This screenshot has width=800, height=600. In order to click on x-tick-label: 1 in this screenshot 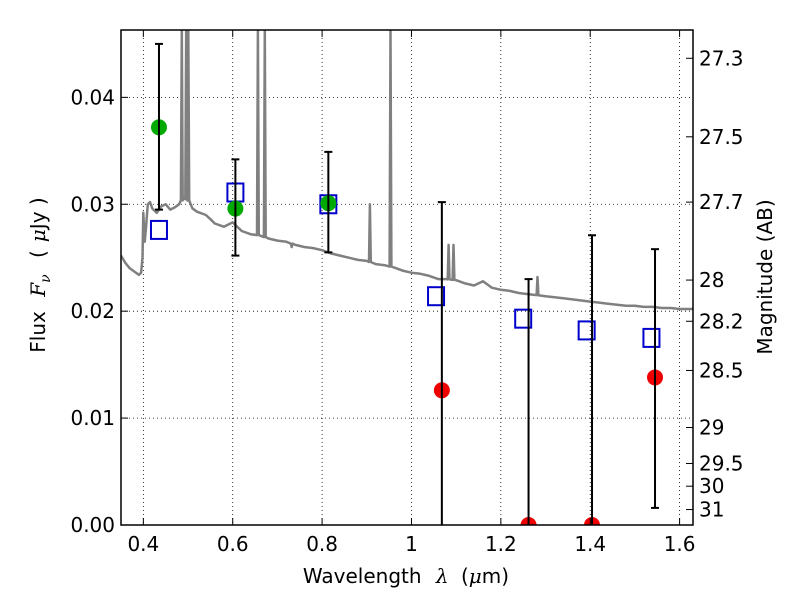, I will do `click(411, 544)`.